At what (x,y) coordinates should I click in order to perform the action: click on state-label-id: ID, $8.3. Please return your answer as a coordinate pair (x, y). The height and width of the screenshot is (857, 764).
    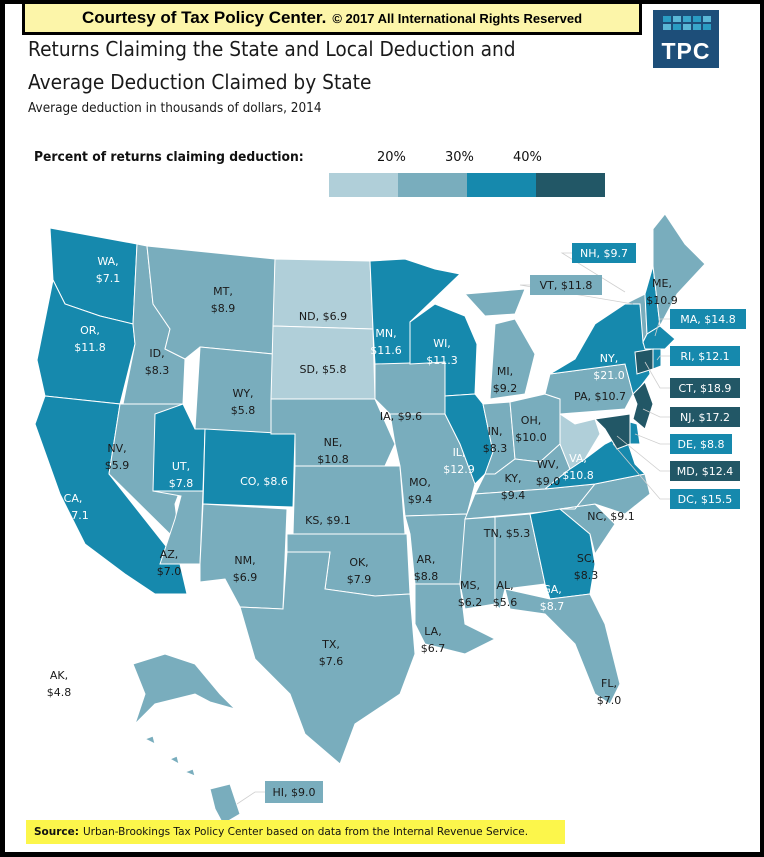
    Looking at the image, I should click on (157, 362).